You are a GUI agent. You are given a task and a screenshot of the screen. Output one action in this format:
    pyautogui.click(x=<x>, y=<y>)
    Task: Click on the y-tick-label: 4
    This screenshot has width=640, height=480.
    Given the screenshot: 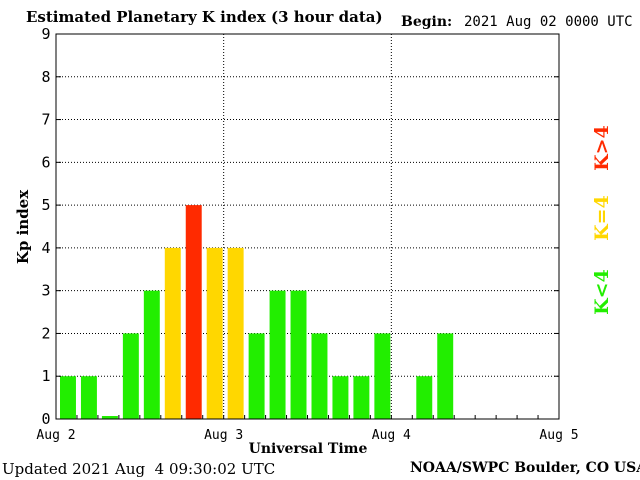 What is the action you would take?
    pyautogui.click(x=45, y=248)
    